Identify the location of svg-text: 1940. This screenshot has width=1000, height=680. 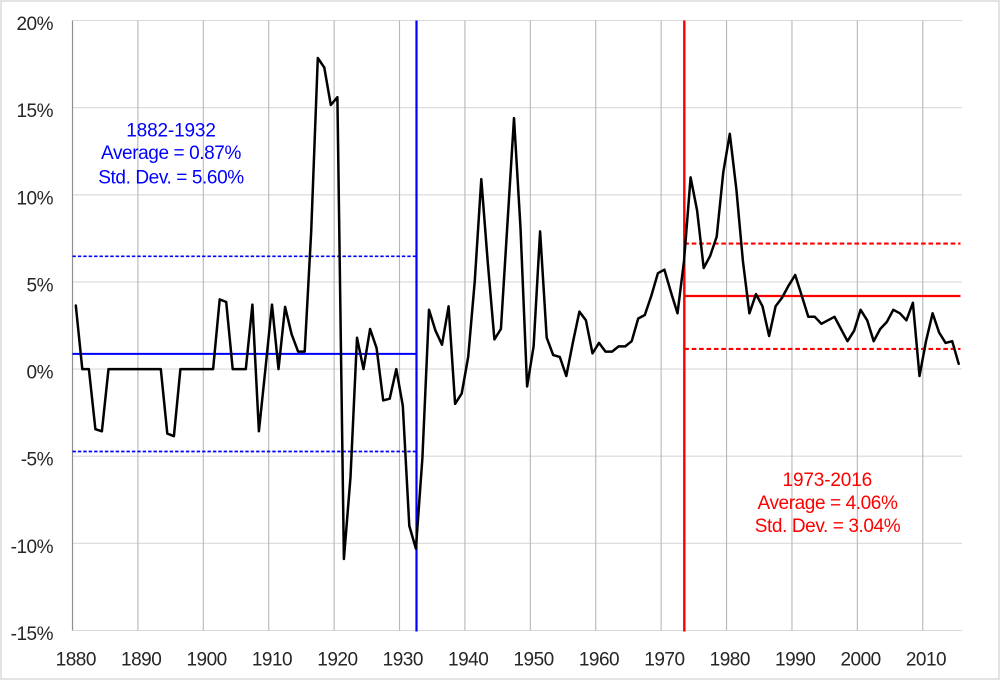
(468, 660).